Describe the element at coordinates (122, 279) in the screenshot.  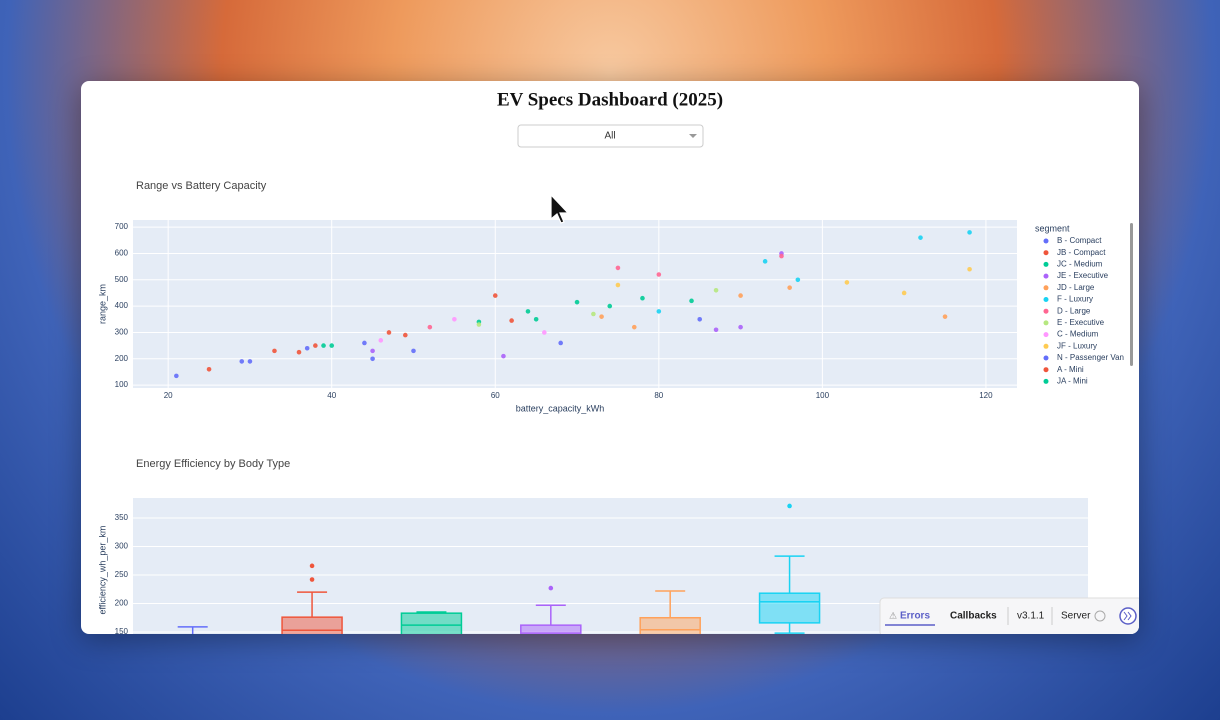
I see `y-tick-label: 500` at that location.